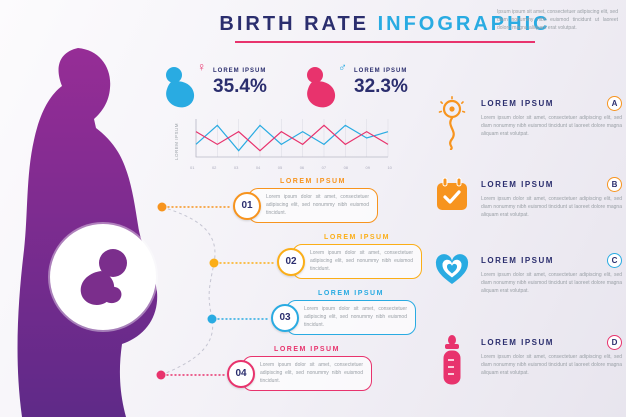 This screenshot has height=417, width=626. What do you see at coordinates (614, 260) in the screenshot?
I see `right-item-letter-badge: C` at bounding box center [614, 260].